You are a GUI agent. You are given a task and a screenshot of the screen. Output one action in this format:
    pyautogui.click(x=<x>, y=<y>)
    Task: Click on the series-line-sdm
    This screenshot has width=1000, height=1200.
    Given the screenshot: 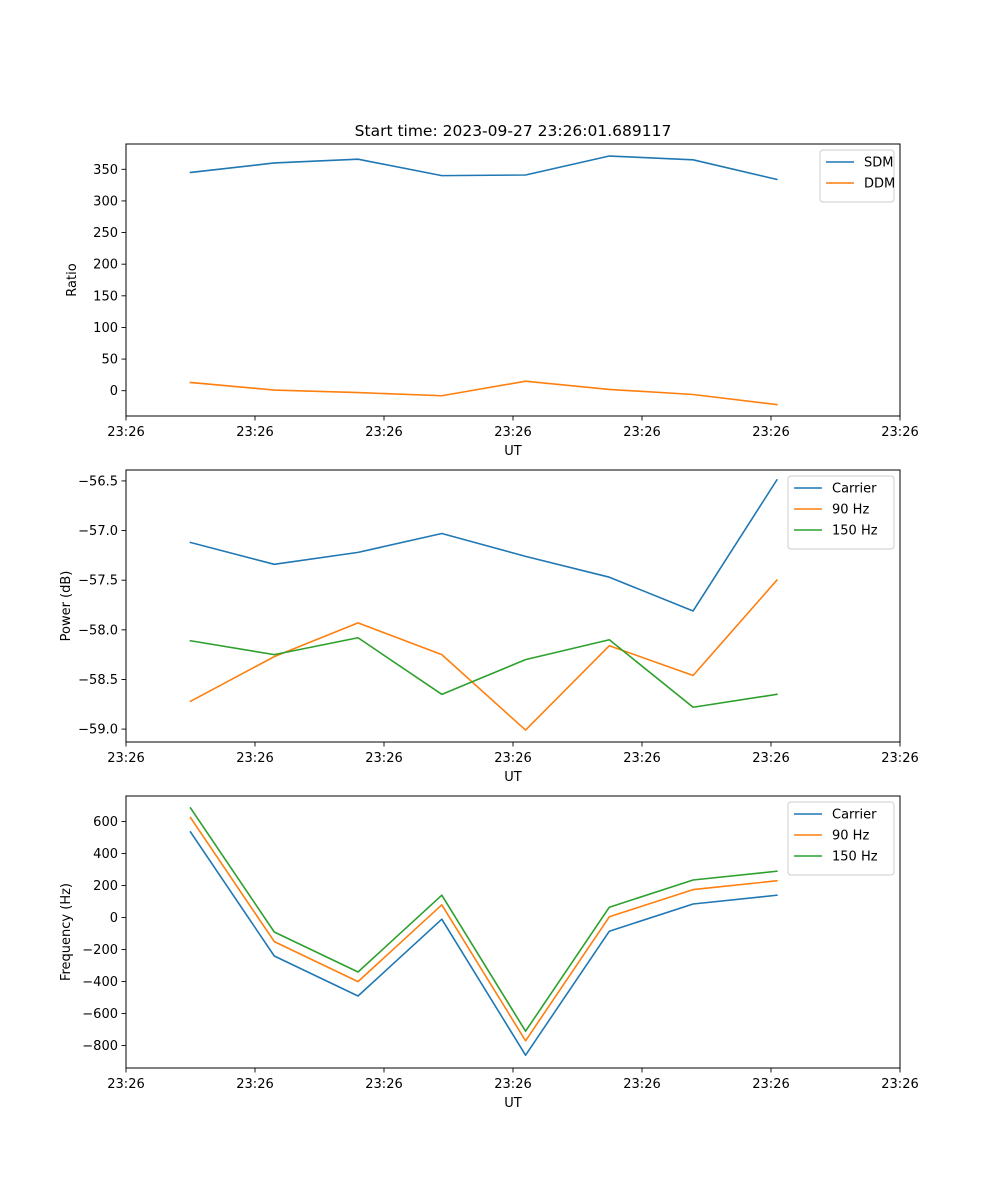 What is the action you would take?
    pyautogui.click(x=483, y=168)
    